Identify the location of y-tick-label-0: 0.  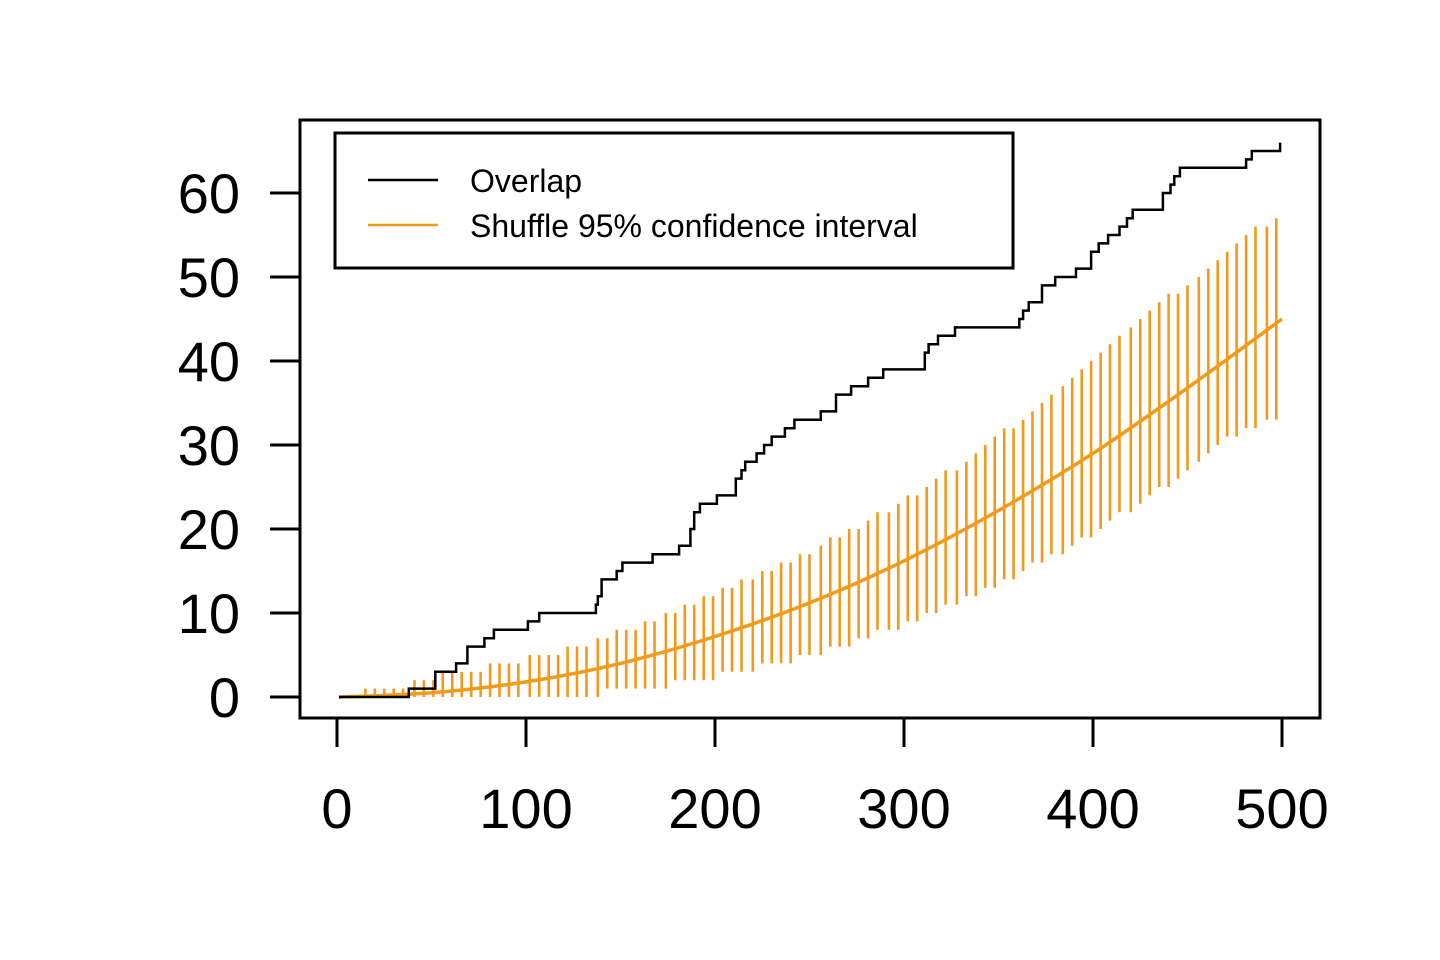
(224, 697).